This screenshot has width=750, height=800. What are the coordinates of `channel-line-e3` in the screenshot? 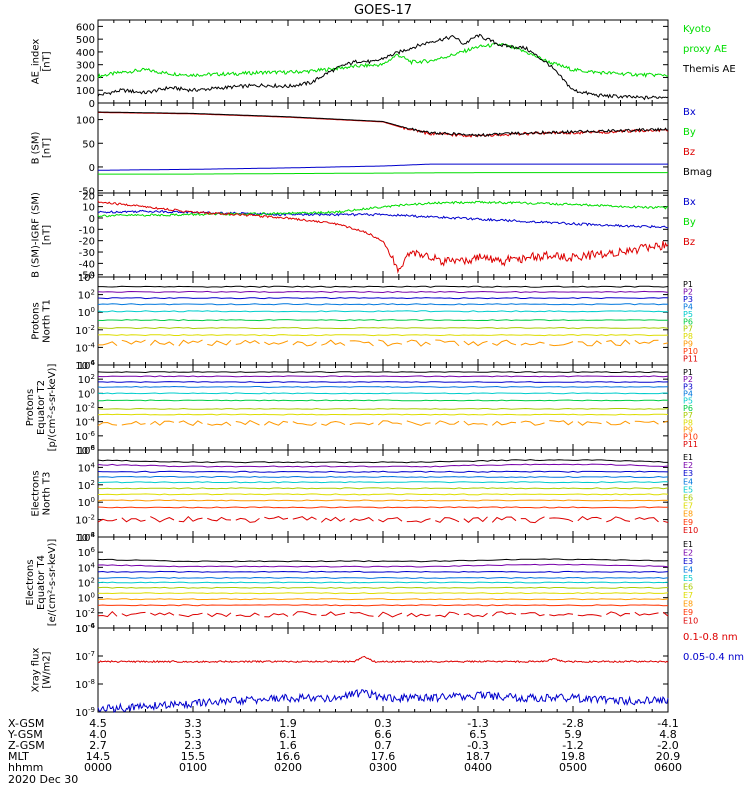 It's located at (383, 471).